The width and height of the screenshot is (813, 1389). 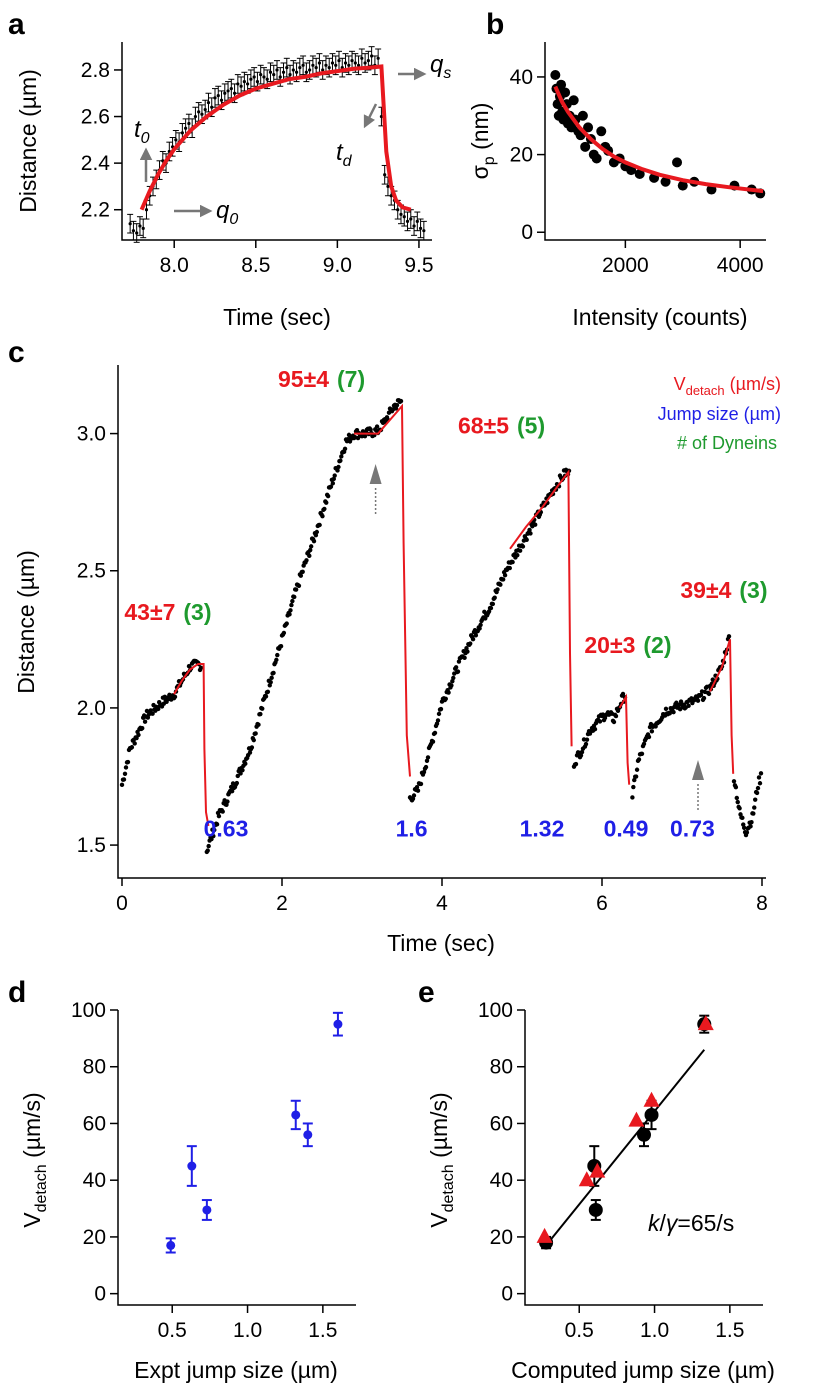 What do you see at coordinates (96, 163) in the screenshot?
I see `y-tick-label: 2.4` at bounding box center [96, 163].